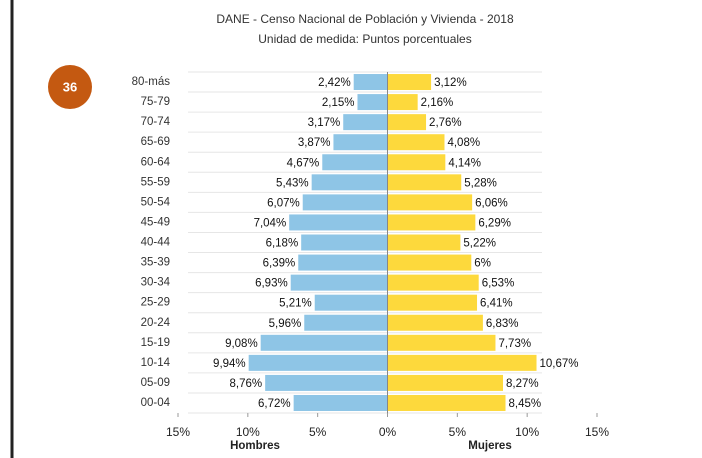 This screenshot has height=458, width=702. I want to click on value-label: 6,83%, so click(502, 324).